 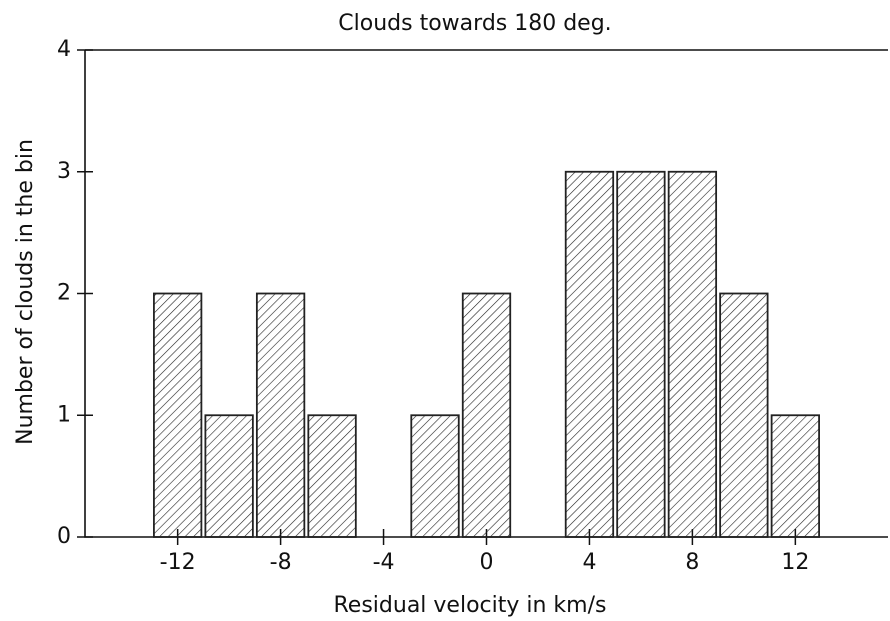 I want to click on y-axis-label: Number of clouds in the bin, so click(x=25, y=292).